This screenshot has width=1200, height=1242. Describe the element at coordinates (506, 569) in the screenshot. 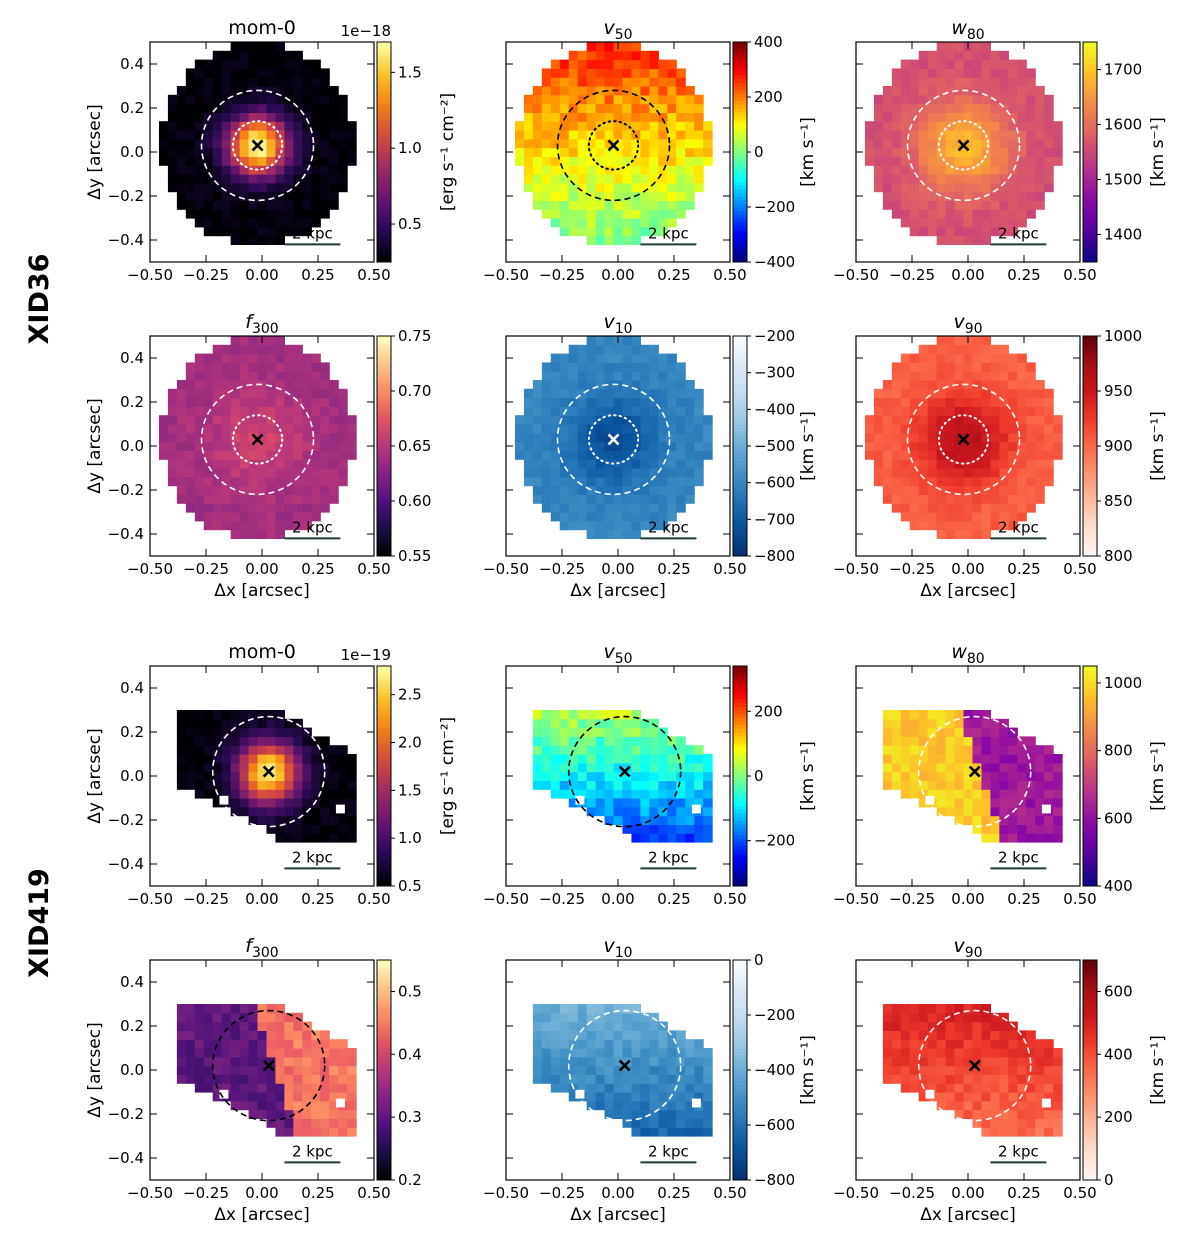

I see `xid36-v10-xtick-label: −0.50` at that location.